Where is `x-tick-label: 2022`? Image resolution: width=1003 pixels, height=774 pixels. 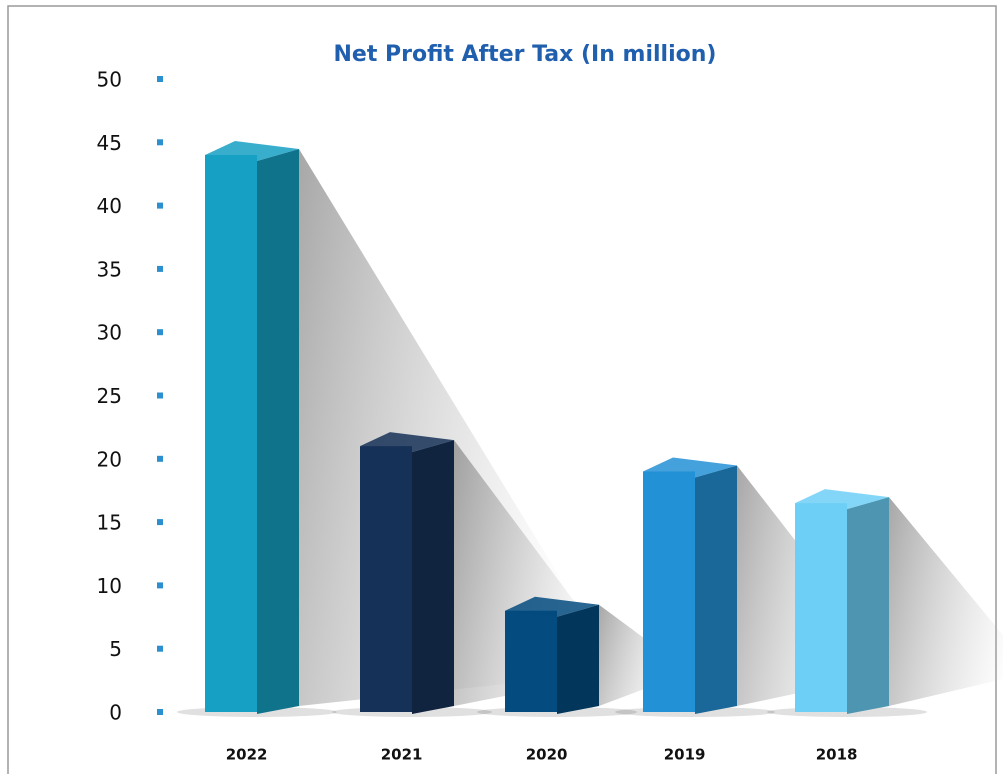 x-tick-label: 2022 is located at coordinates (247, 755).